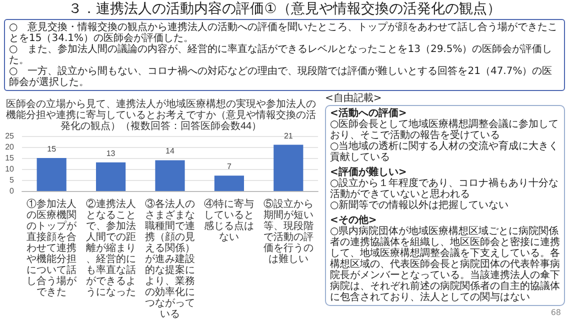  What do you see at coordinates (12, 180) in the screenshot?
I see `y-tick-label: 5` at bounding box center [12, 180].